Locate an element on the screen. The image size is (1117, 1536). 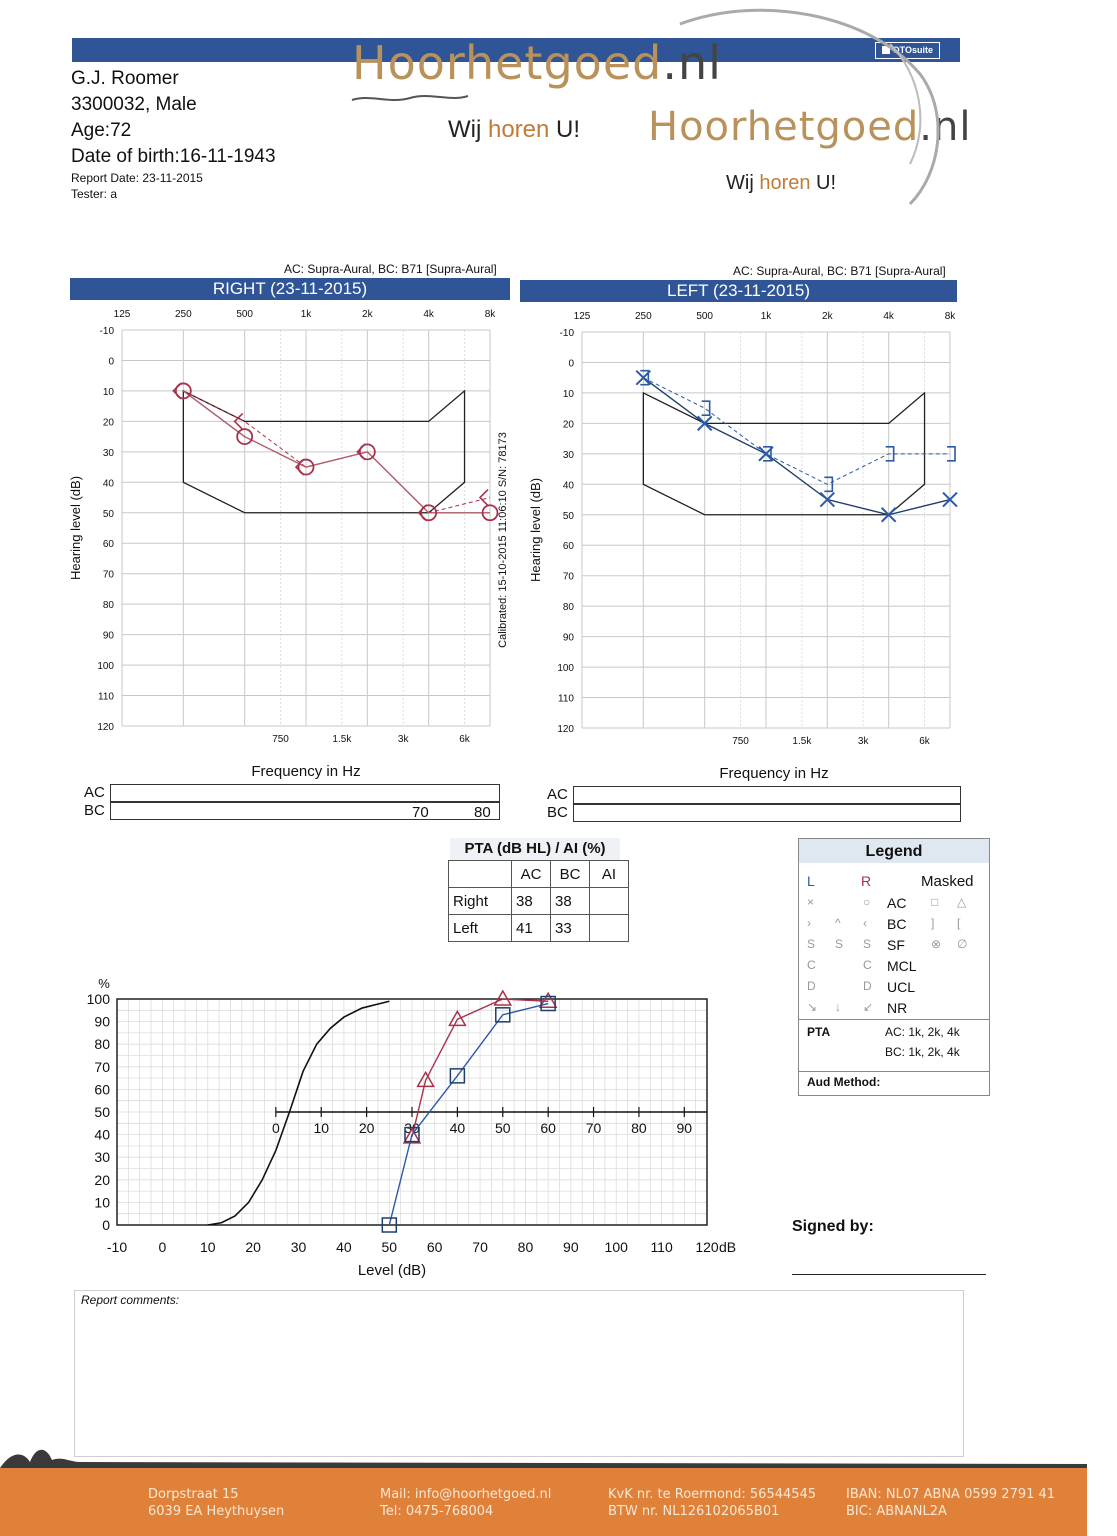
legend-masked-symbol: ∅ is located at coordinates (962, 944).